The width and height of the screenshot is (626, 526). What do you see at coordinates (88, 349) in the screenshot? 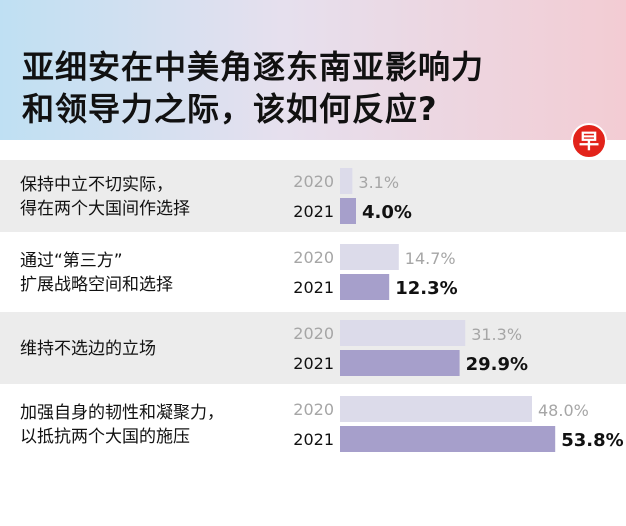
I see `category-label: 维持不选边的立场` at bounding box center [88, 349].